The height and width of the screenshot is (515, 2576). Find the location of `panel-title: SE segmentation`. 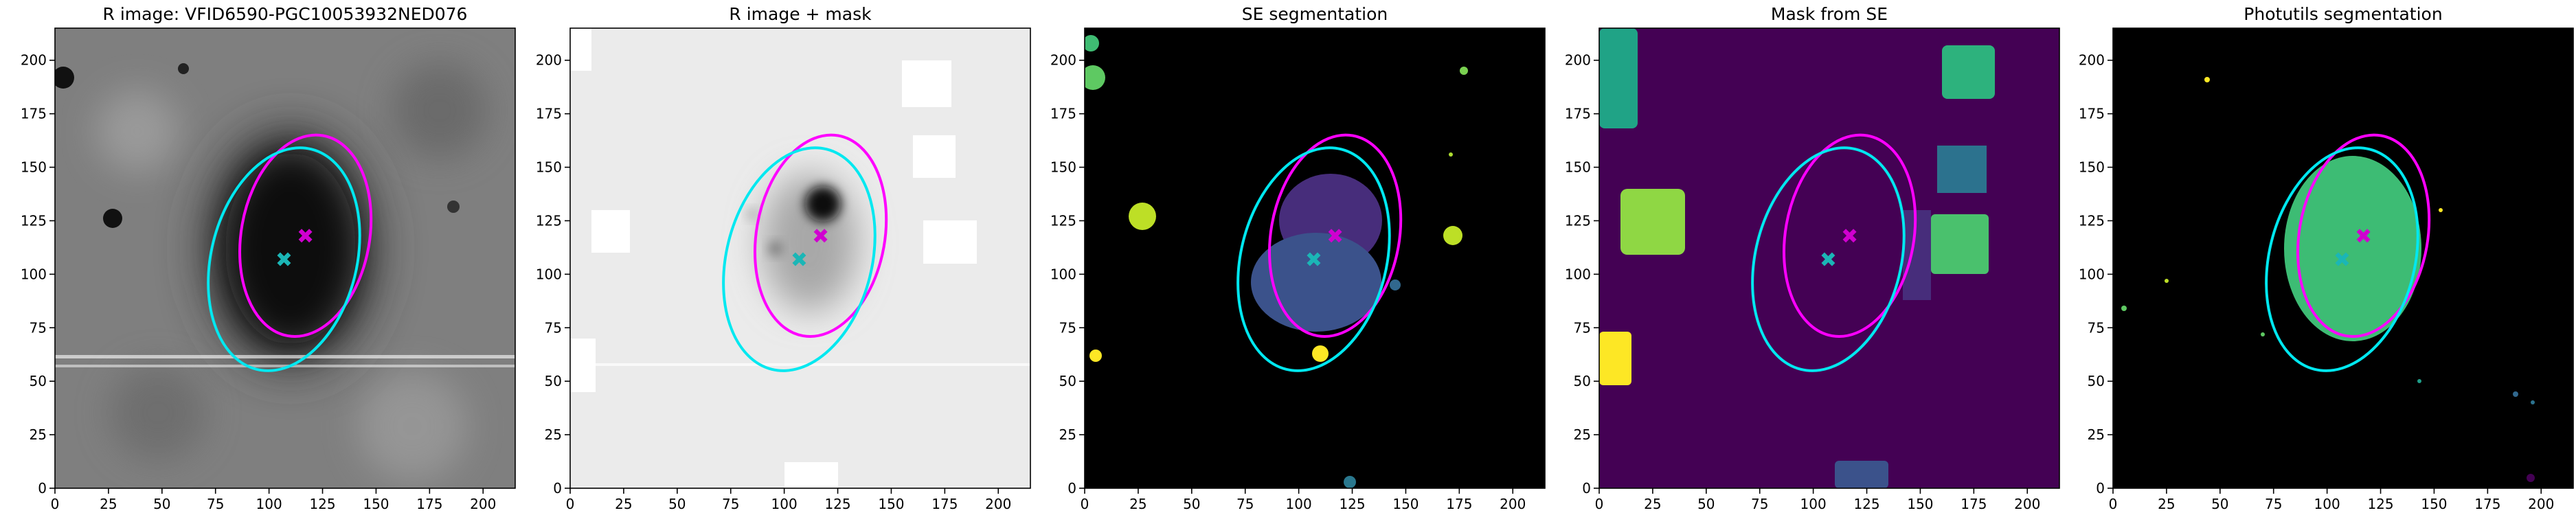

panel-title: SE segmentation is located at coordinates (1315, 14).